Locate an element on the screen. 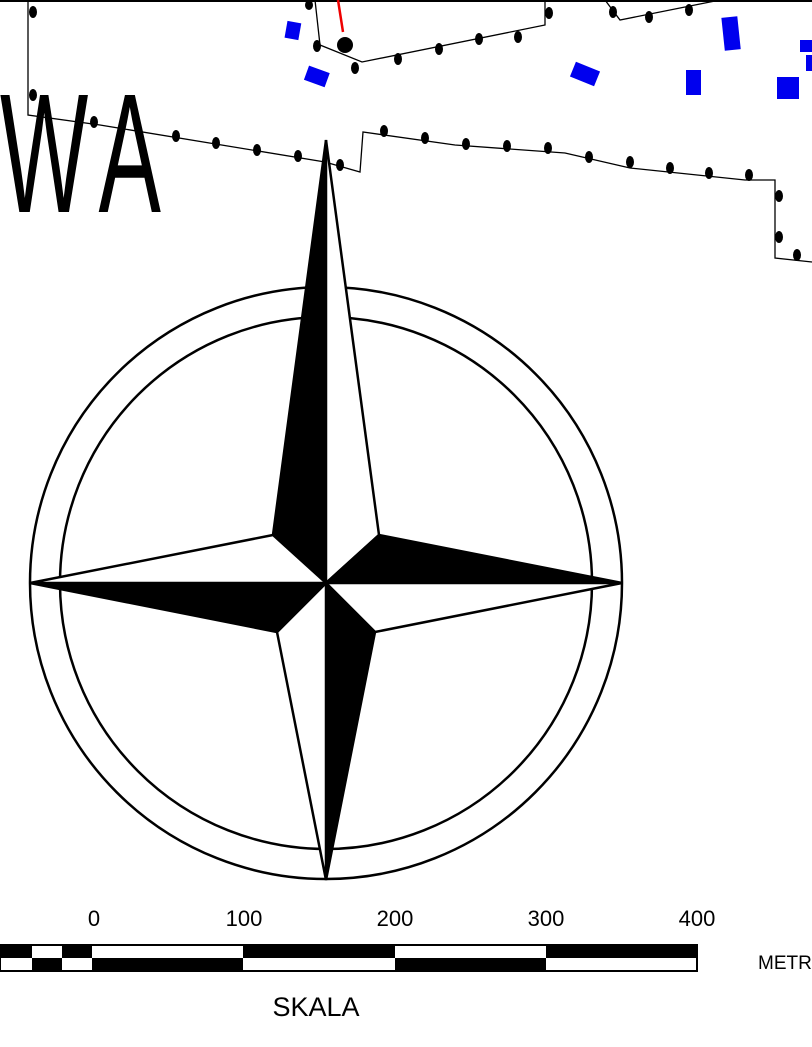 Image resolution: width=812 pixels, height=1047 pixels. map-label: WA is located at coordinates (87, 155).